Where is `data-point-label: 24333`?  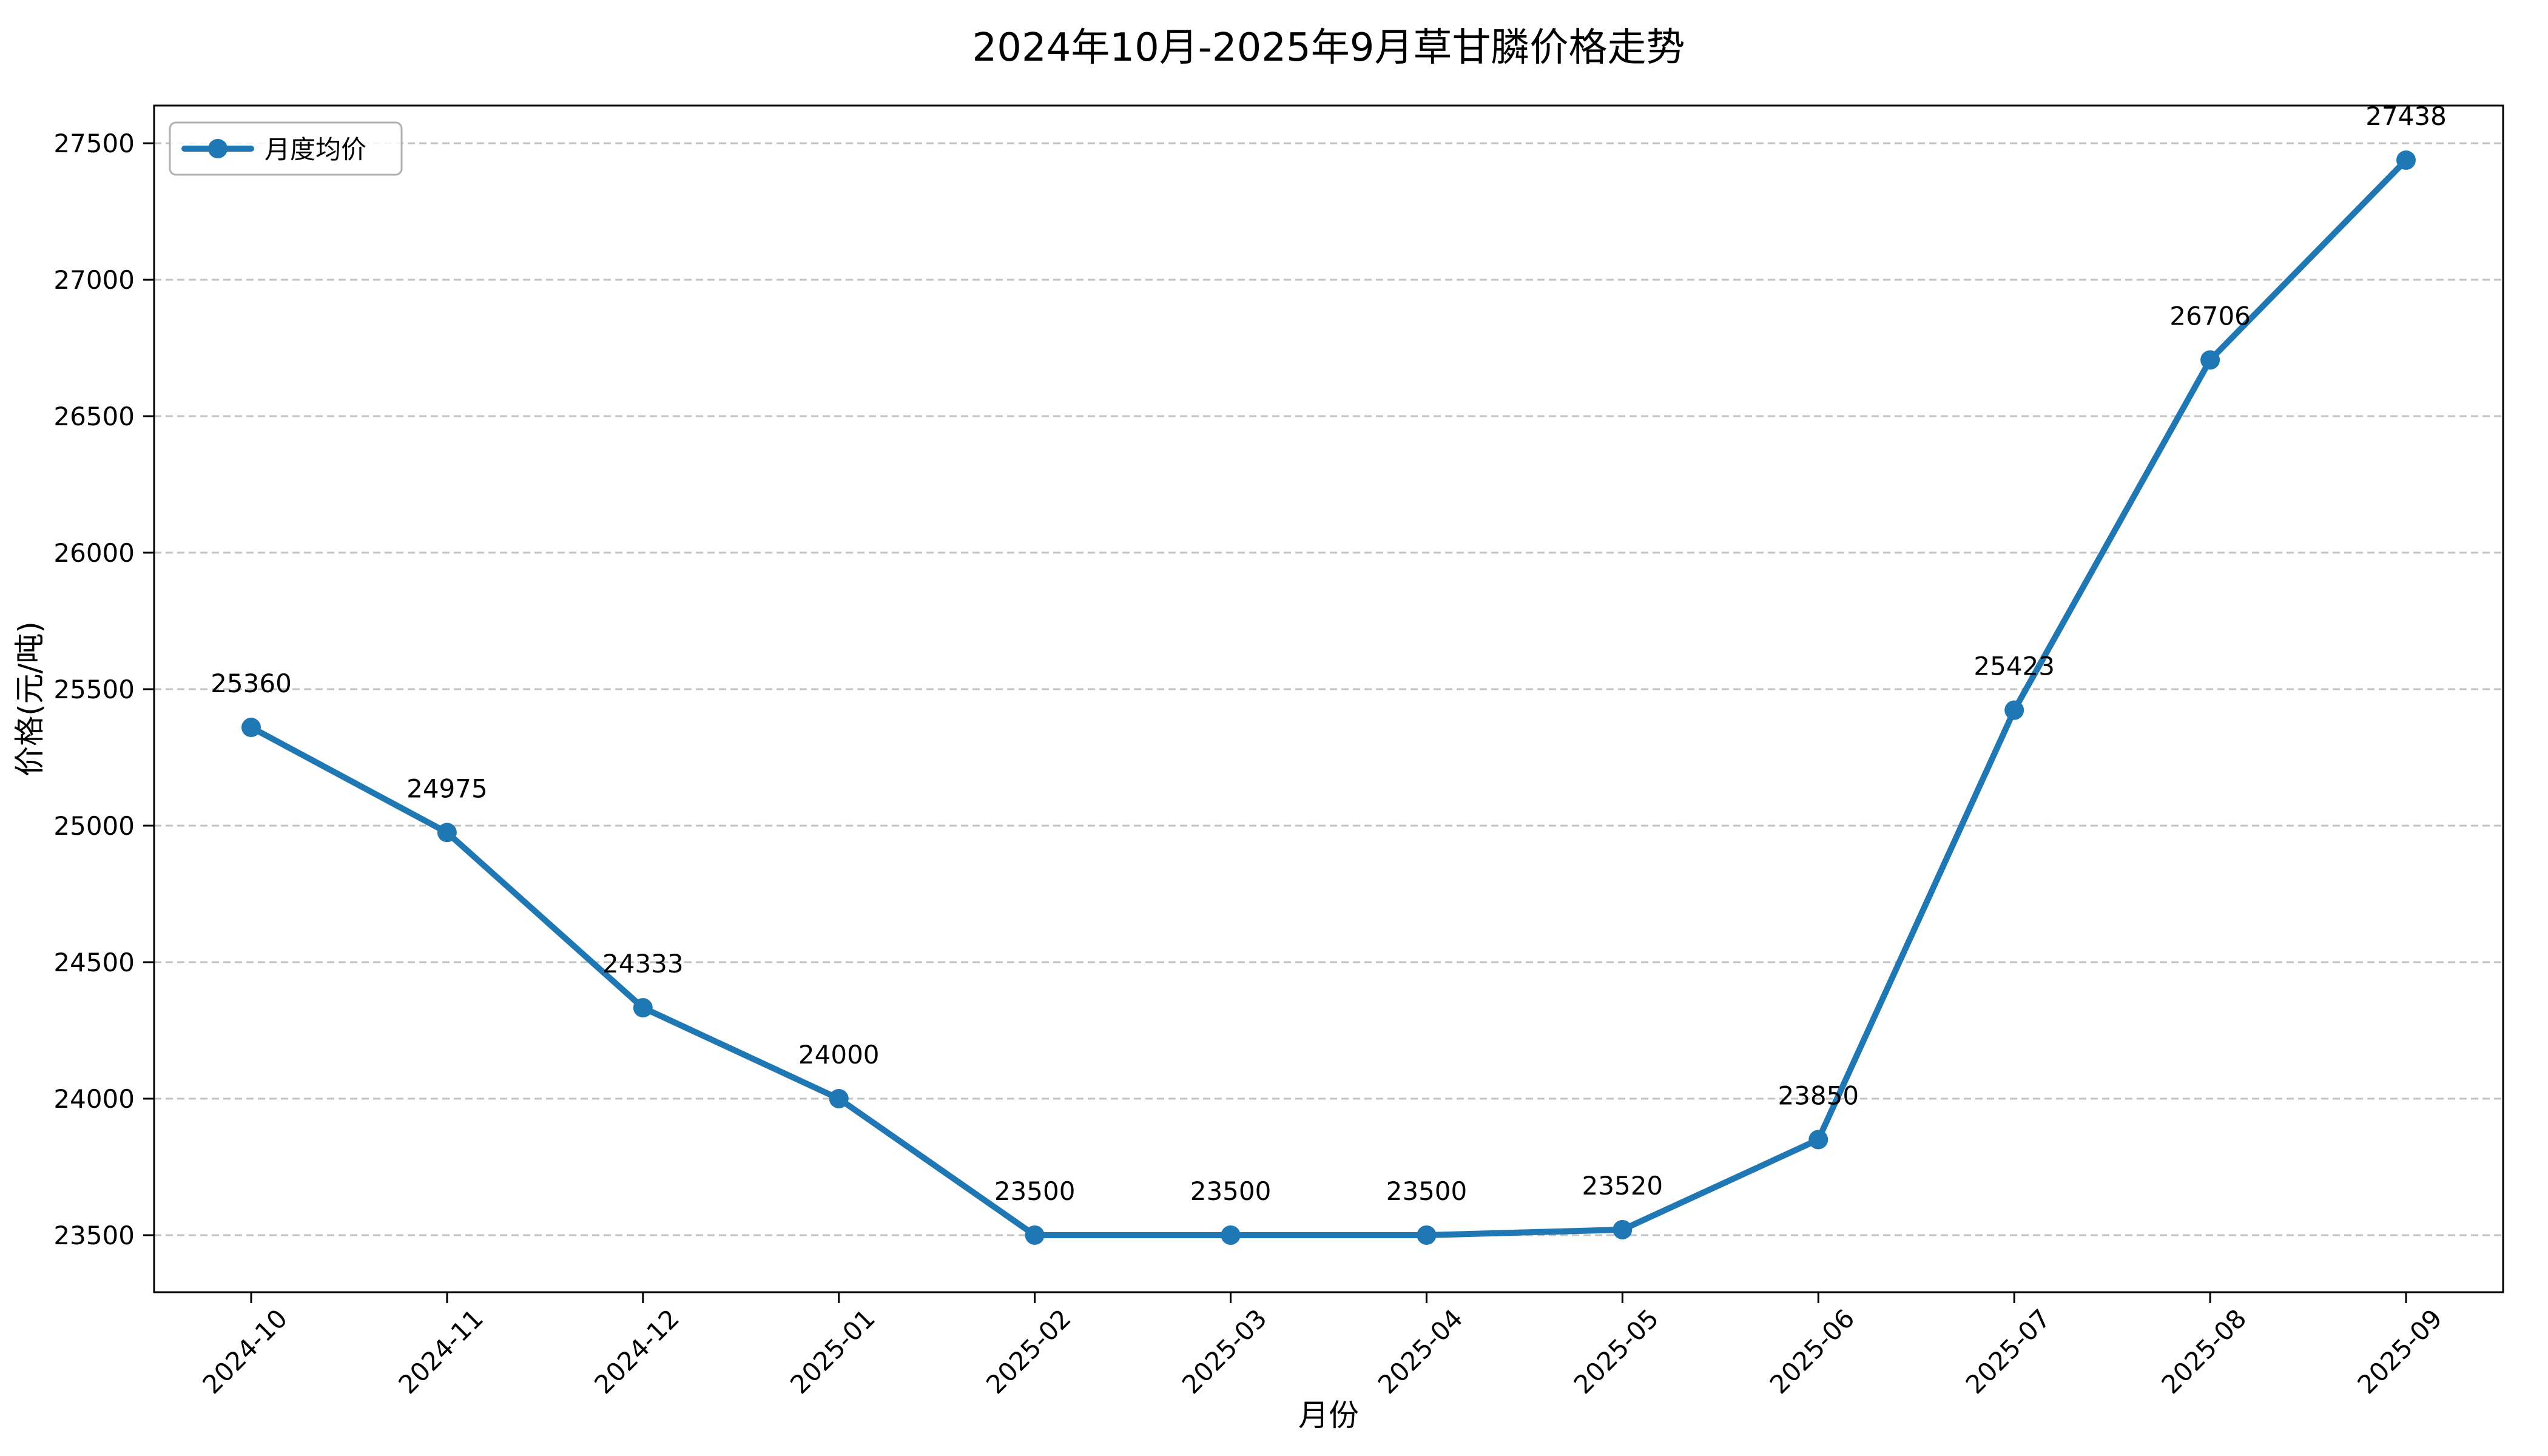 data-point-label: 24333 is located at coordinates (643, 964).